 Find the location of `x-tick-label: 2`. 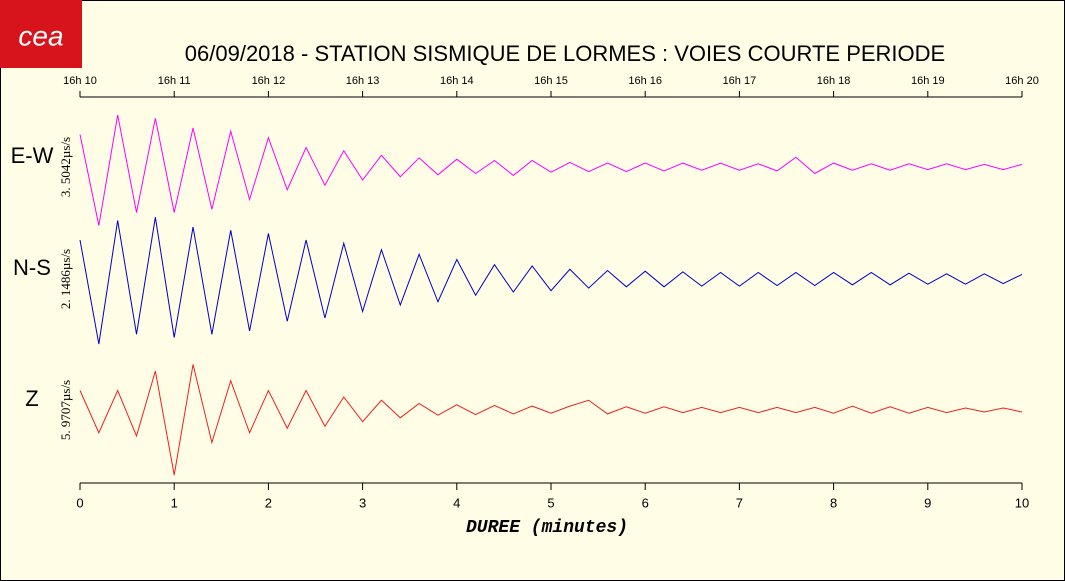

x-tick-label: 2 is located at coordinates (268, 502).